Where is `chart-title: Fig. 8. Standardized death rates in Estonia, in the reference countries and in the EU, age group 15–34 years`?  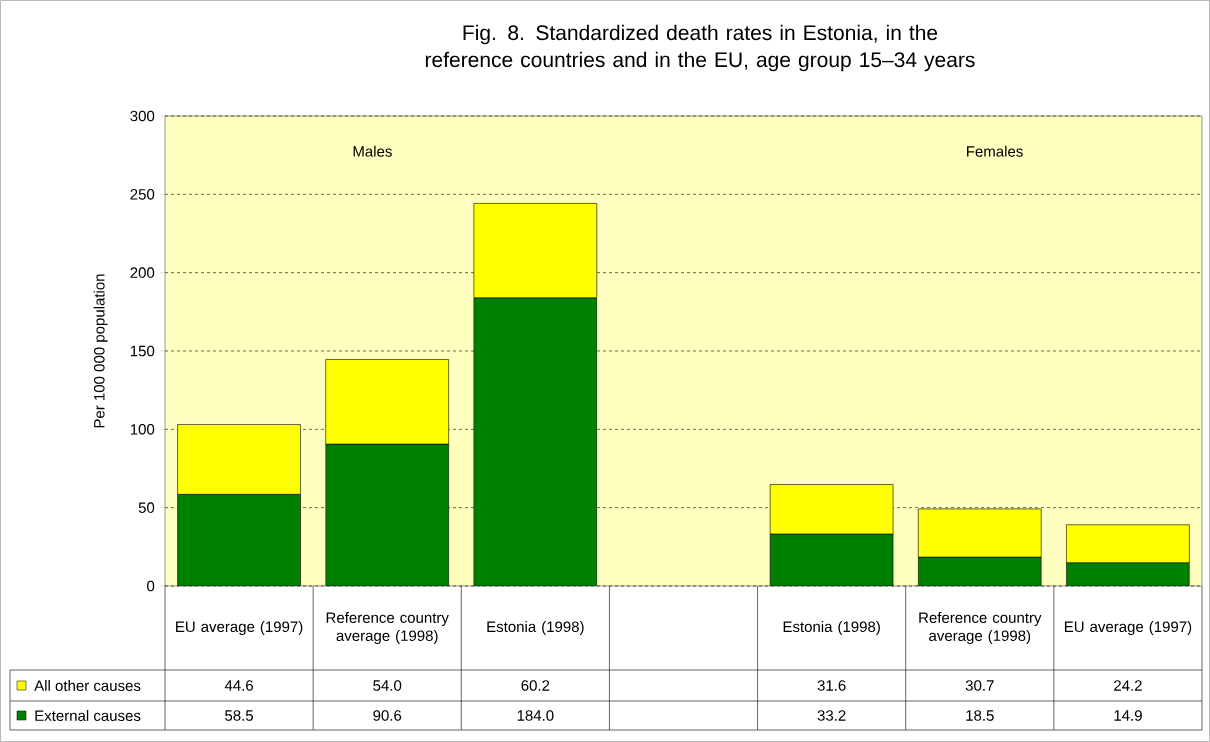
chart-title: Fig. 8. Standardized death rates in Estonia, in the reference countries and in the EU, age group 15–34 years is located at coordinates (700, 48).